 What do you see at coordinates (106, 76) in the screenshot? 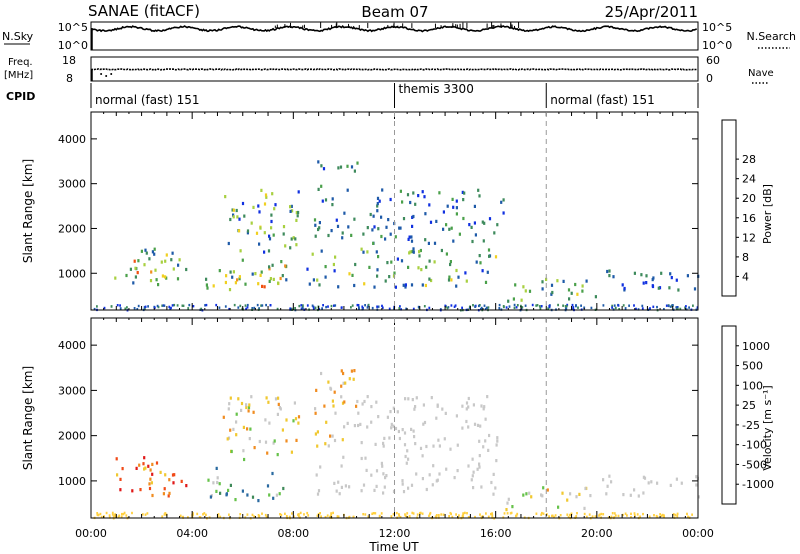
I see `nave-dot` at bounding box center [106, 76].